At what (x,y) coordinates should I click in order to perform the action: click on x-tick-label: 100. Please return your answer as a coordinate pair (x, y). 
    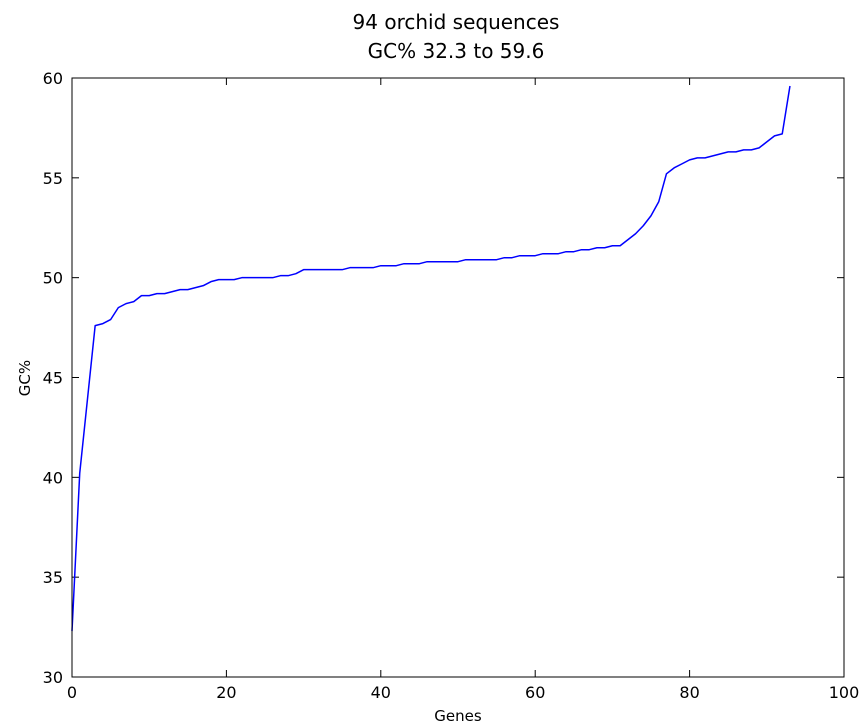
    Looking at the image, I should click on (844, 692).